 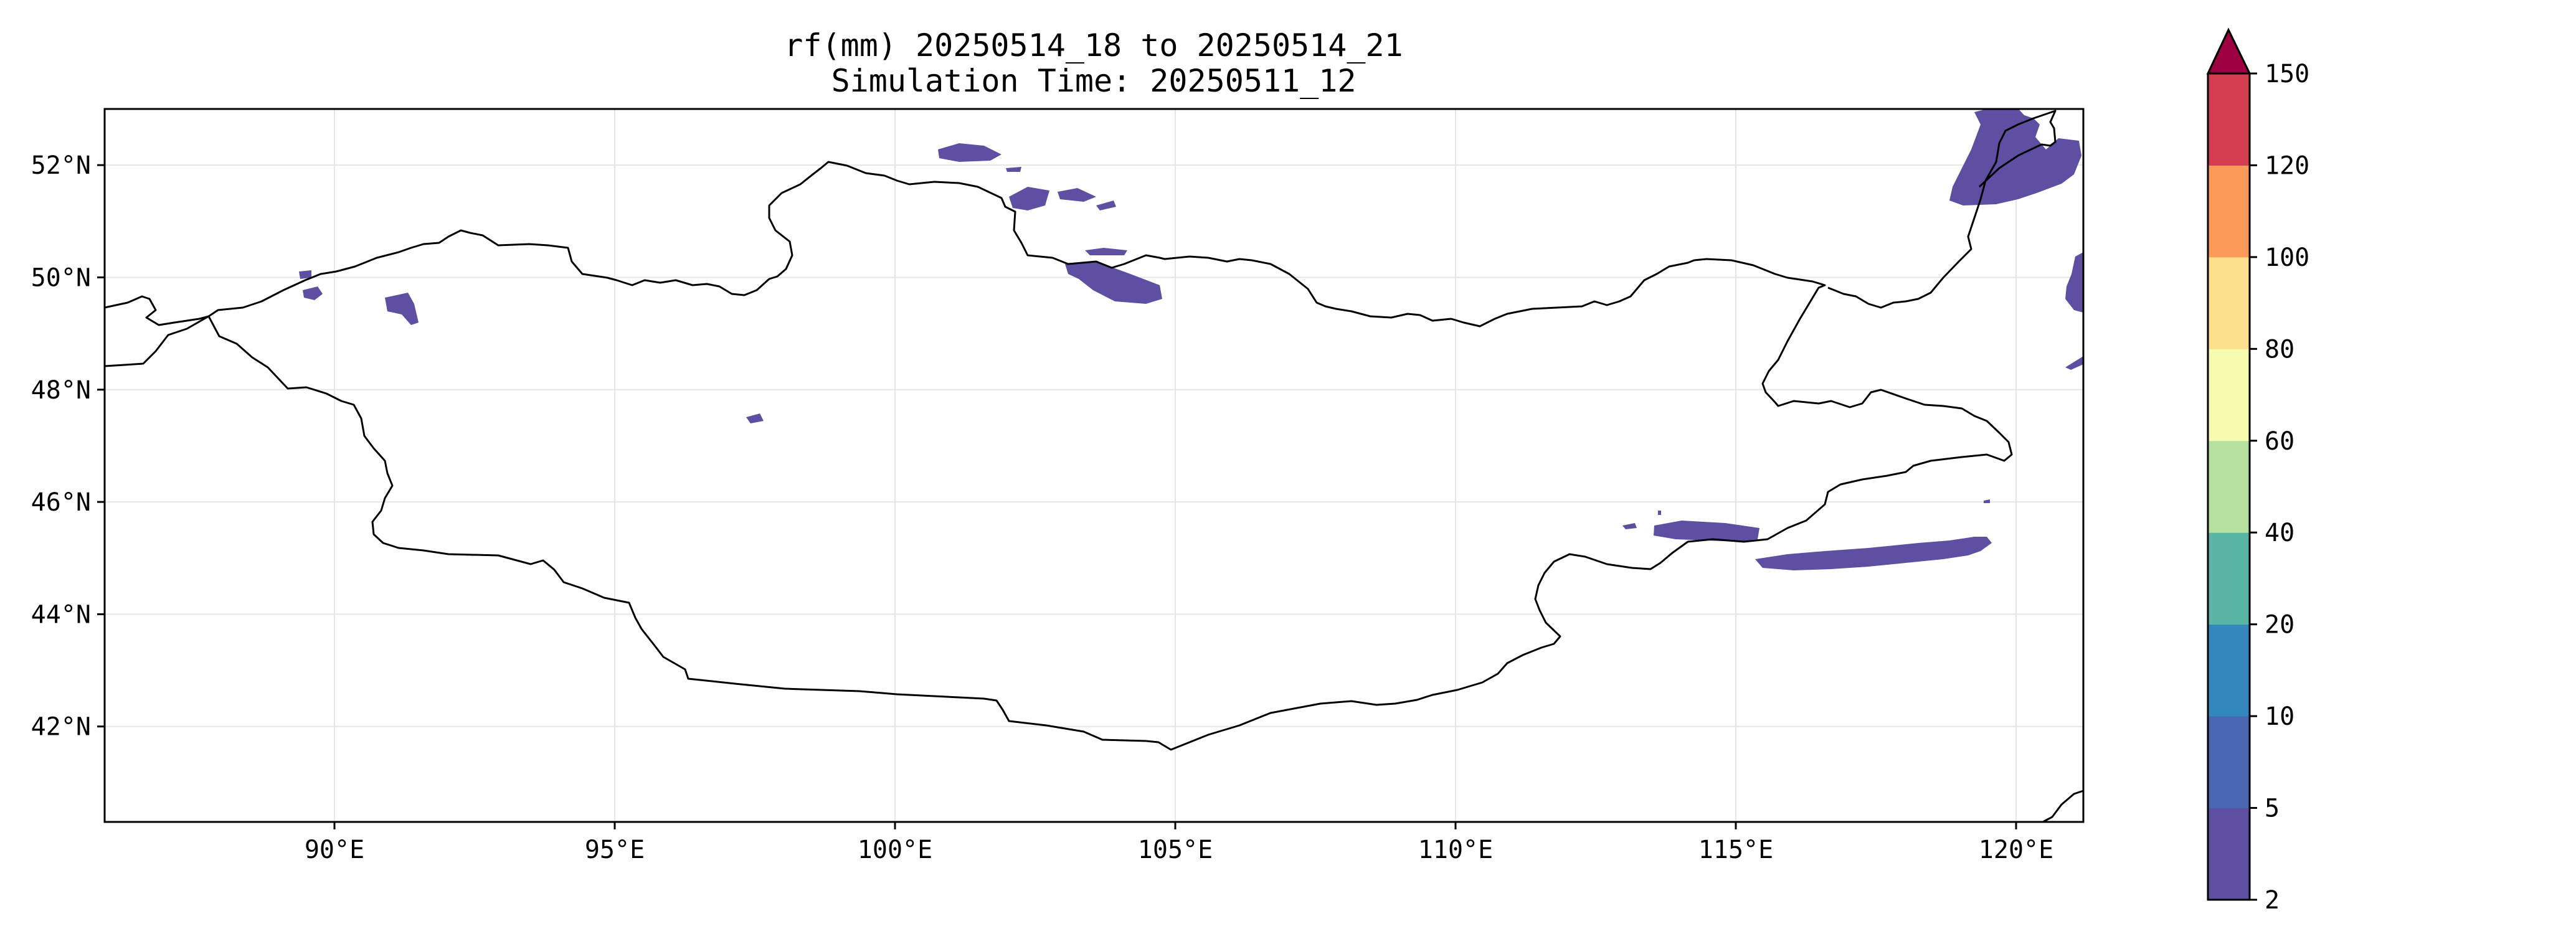 I want to click on longitude-ticks: 90°E 95°E 100°E 105°E 110°E 115°E 120°E, so click(x=1179, y=843).